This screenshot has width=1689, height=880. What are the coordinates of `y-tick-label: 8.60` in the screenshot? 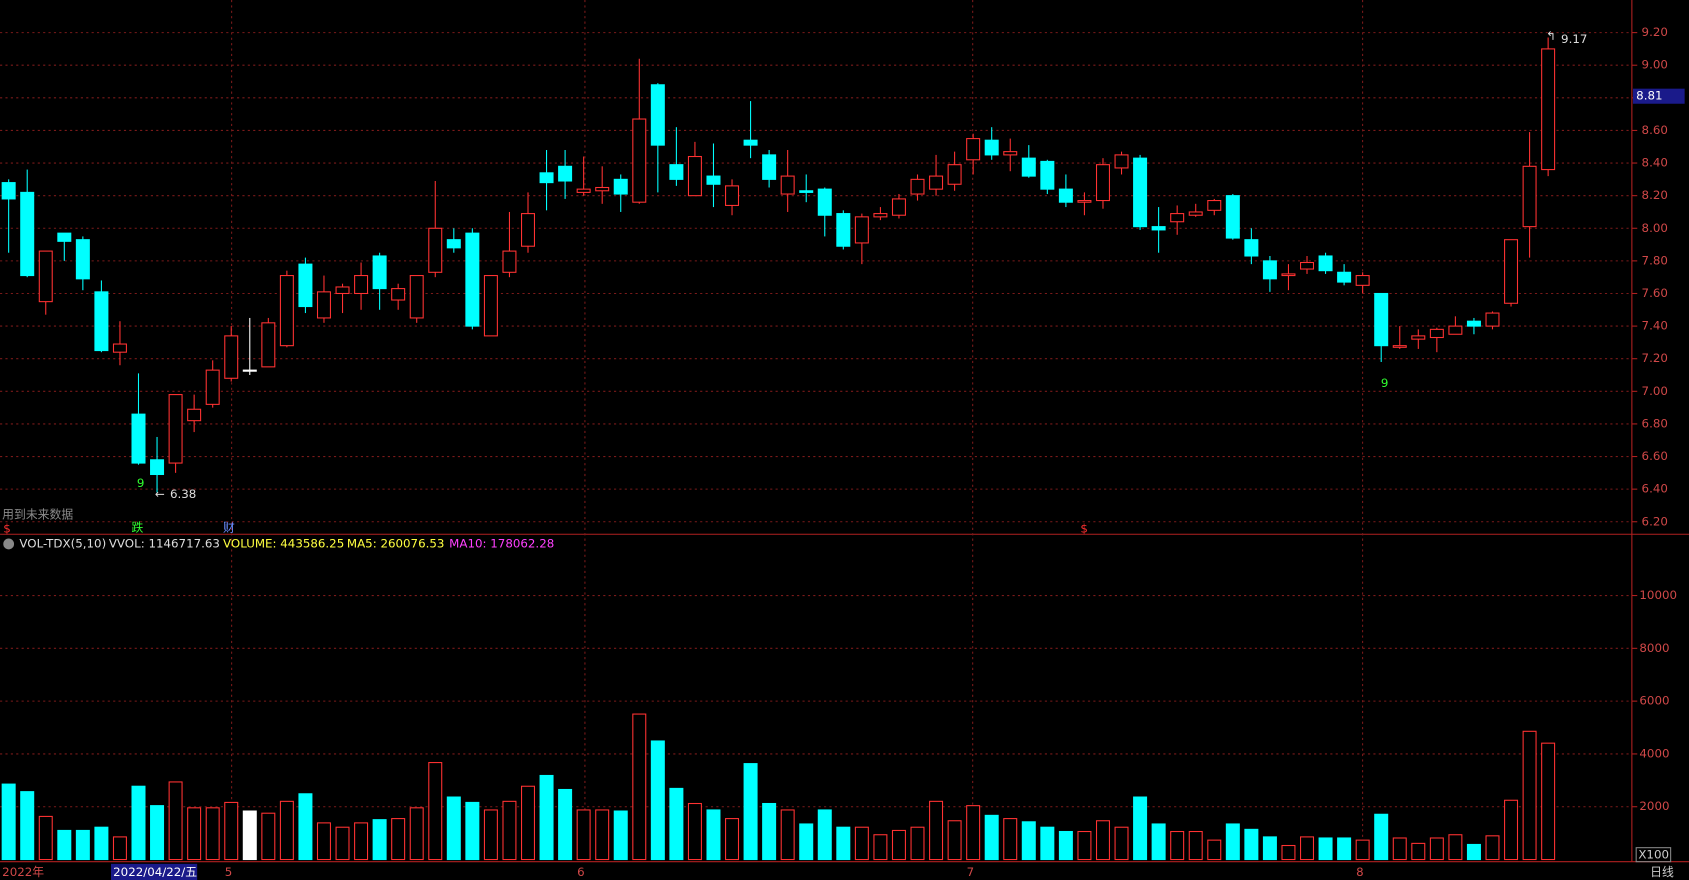 It's located at (1655, 130).